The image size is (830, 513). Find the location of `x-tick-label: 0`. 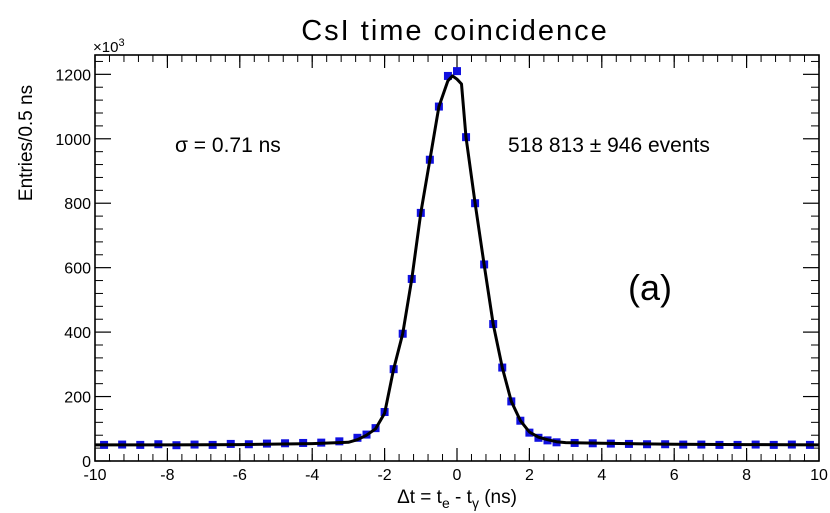

x-tick-label: 0 is located at coordinates (457, 475).